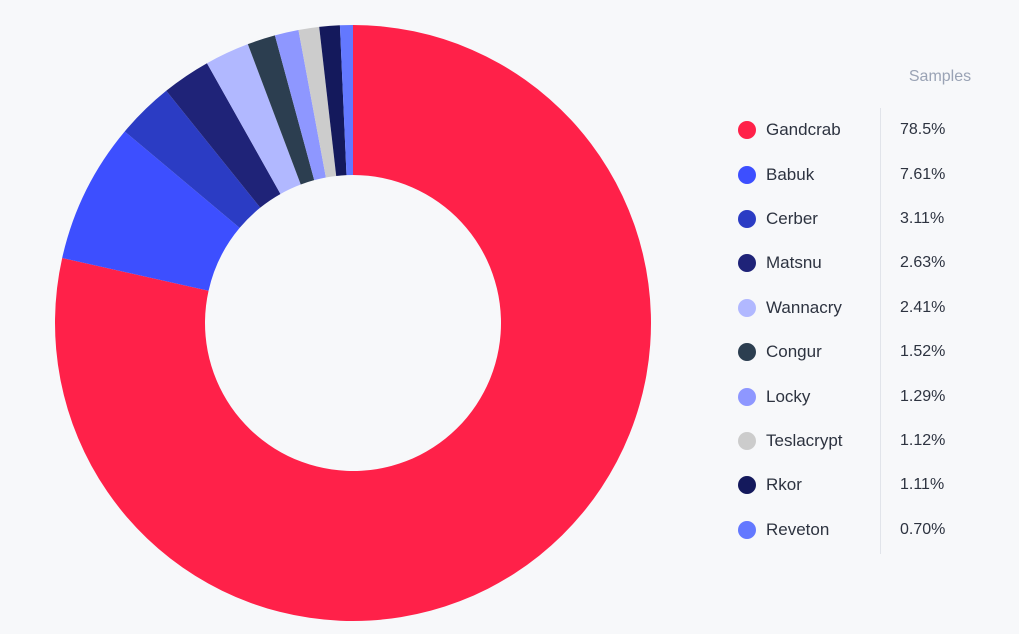 The width and height of the screenshot is (1019, 634). What do you see at coordinates (794, 263) in the screenshot?
I see `legend-label: Matsnu` at bounding box center [794, 263].